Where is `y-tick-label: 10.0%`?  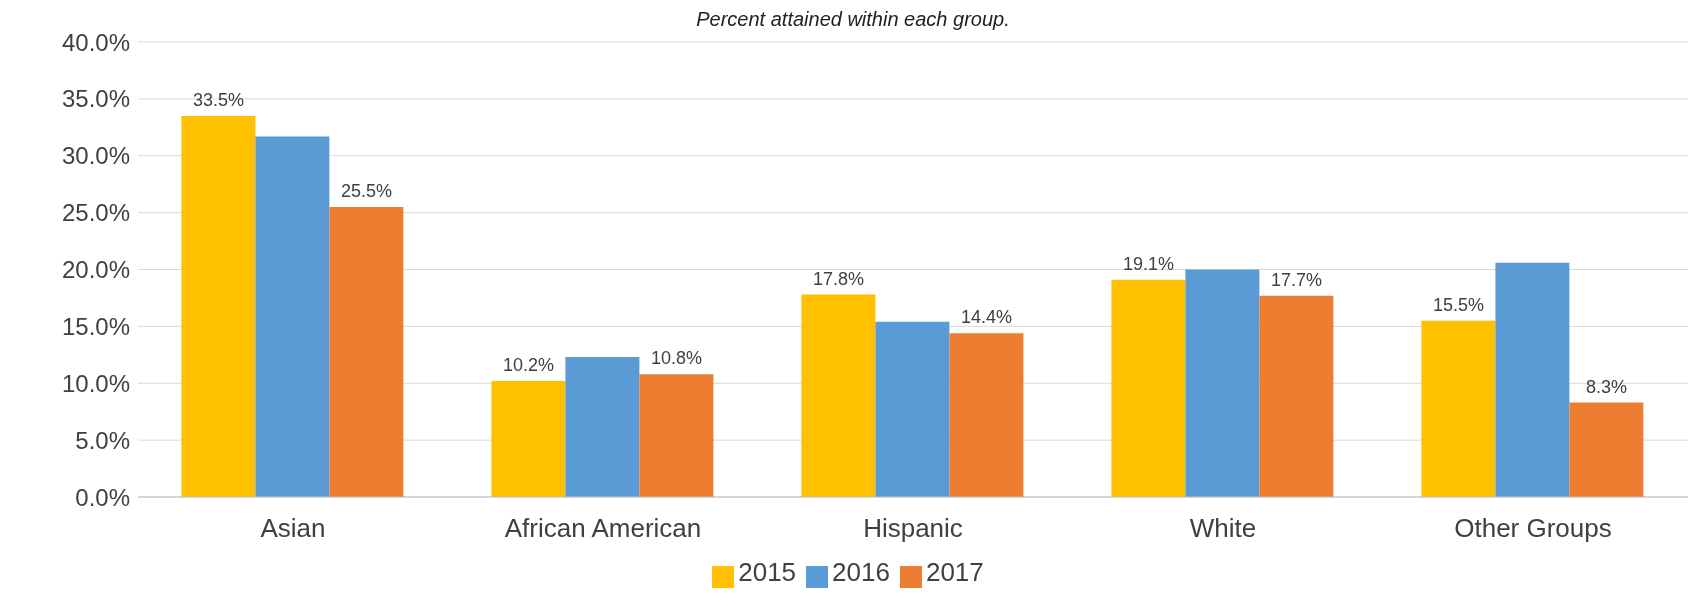
y-tick-label: 10.0% is located at coordinates (95, 383).